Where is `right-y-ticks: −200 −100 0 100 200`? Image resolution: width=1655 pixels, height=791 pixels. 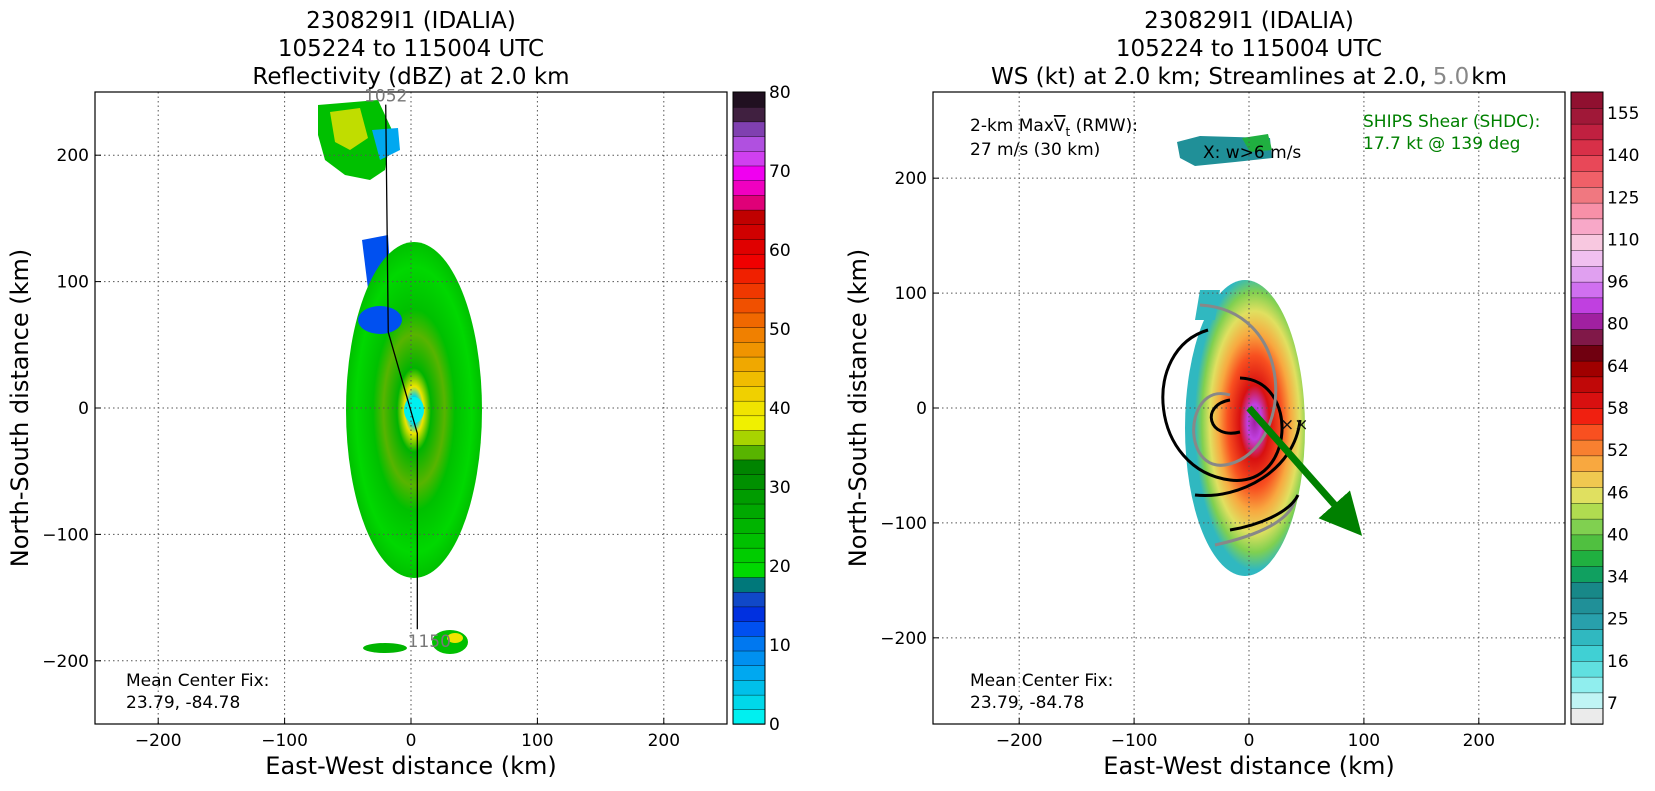 right-y-ticks: −200 −100 0 100 200 is located at coordinates (909, 409).